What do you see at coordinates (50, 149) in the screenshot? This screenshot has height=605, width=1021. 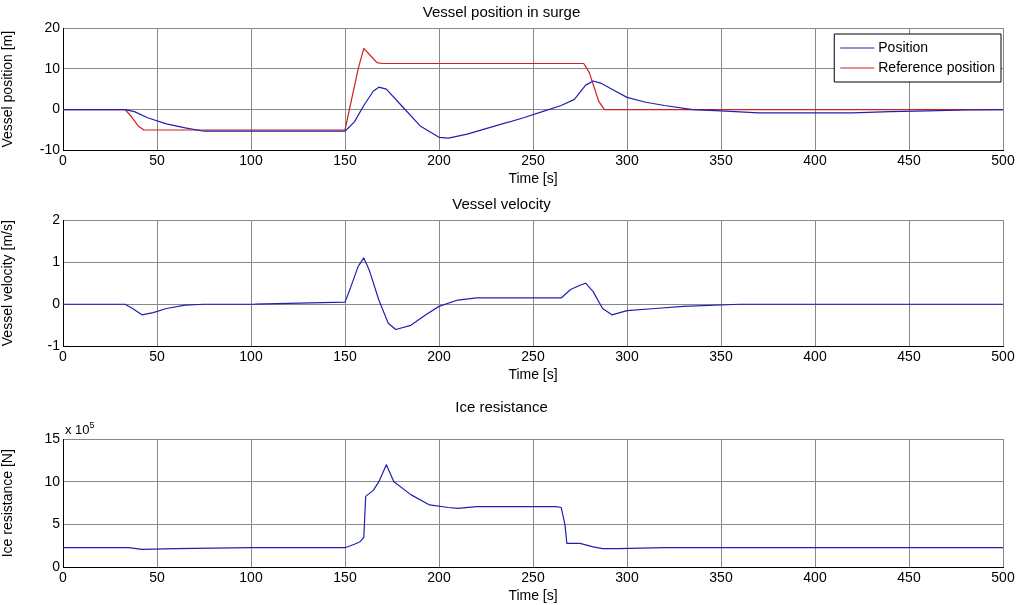 I see `y-tick-label: -10` at bounding box center [50, 149].